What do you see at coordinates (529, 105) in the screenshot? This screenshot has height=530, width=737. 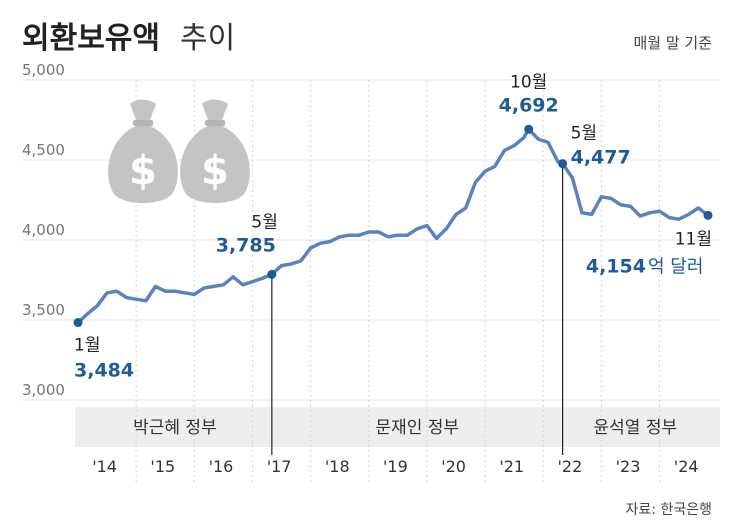 I see `annotation-value: 4,692` at bounding box center [529, 105].